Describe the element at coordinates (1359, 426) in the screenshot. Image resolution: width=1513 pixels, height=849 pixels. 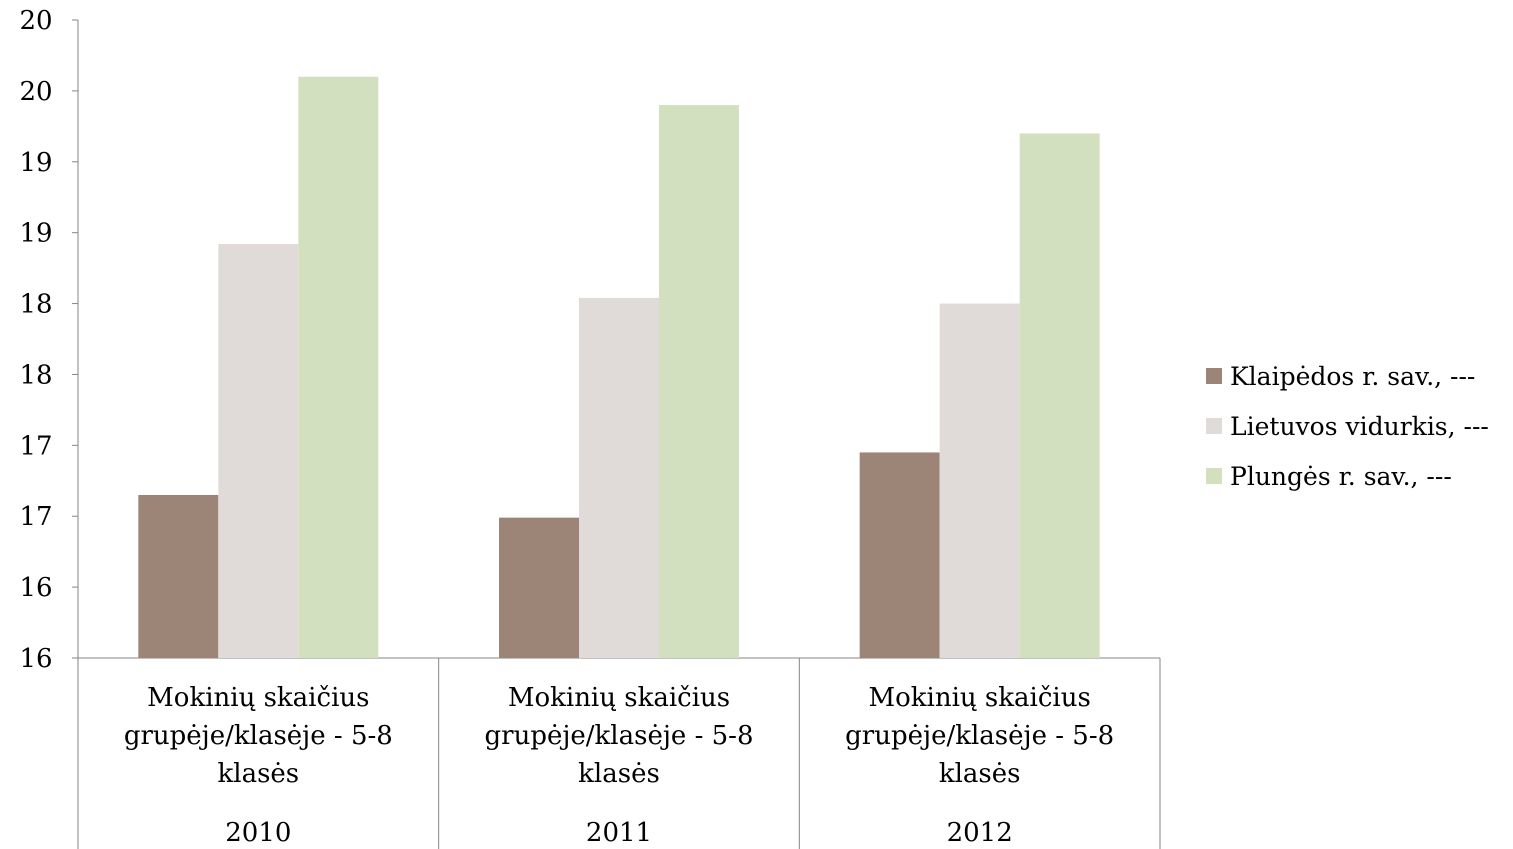
I see `legend-label: Lietuvos vidurkis, ---` at that location.